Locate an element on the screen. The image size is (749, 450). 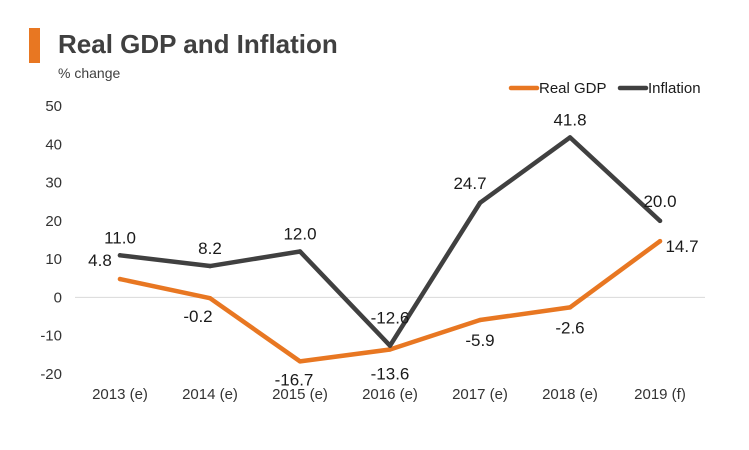
y-tick-label: 0 is located at coordinates (58, 297).